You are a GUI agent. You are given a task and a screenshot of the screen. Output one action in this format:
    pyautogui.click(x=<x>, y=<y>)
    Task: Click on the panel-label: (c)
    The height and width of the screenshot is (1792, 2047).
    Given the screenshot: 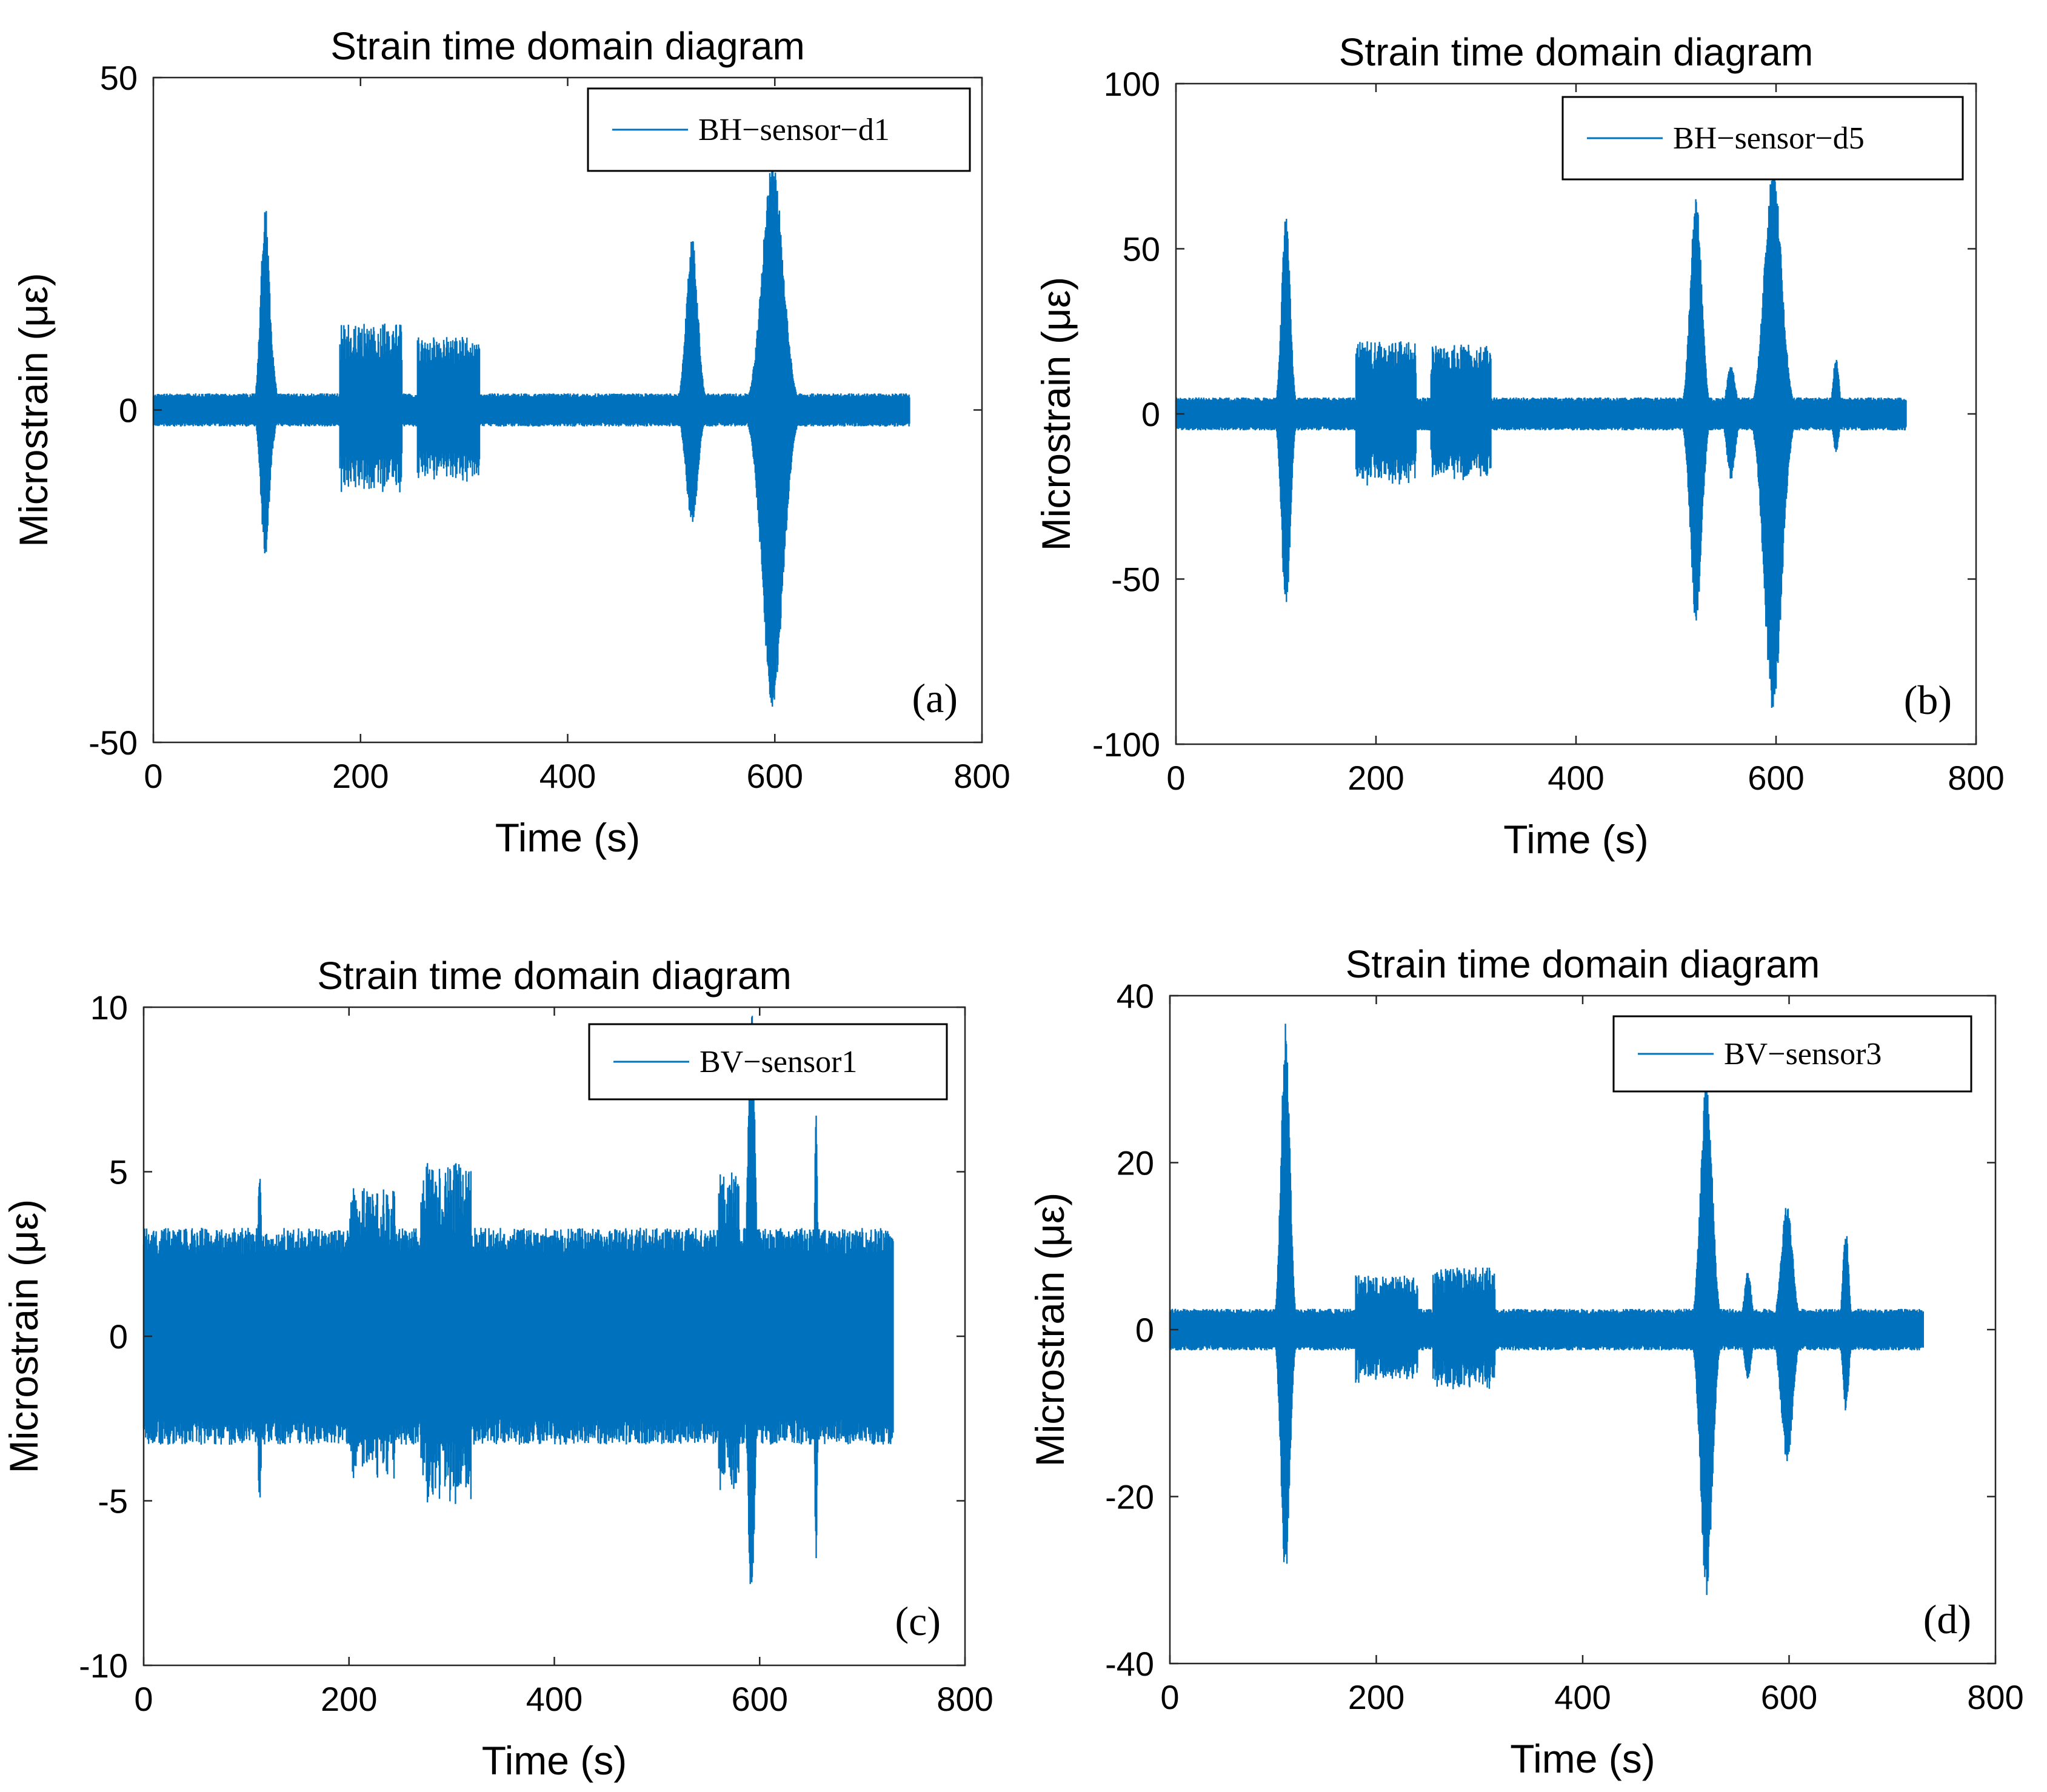 What is the action you would take?
    pyautogui.click(x=918, y=1621)
    